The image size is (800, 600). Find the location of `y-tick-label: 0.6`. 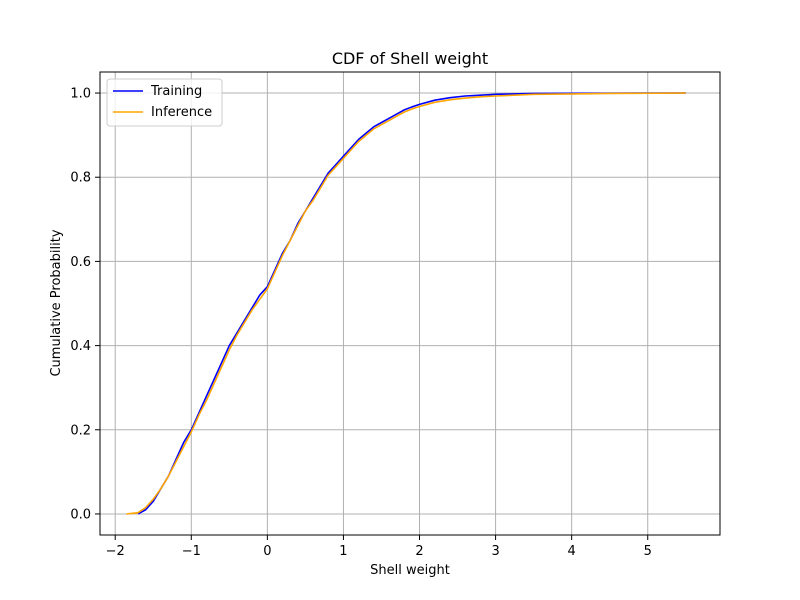

y-tick-label: 0.6 is located at coordinates (80, 262).